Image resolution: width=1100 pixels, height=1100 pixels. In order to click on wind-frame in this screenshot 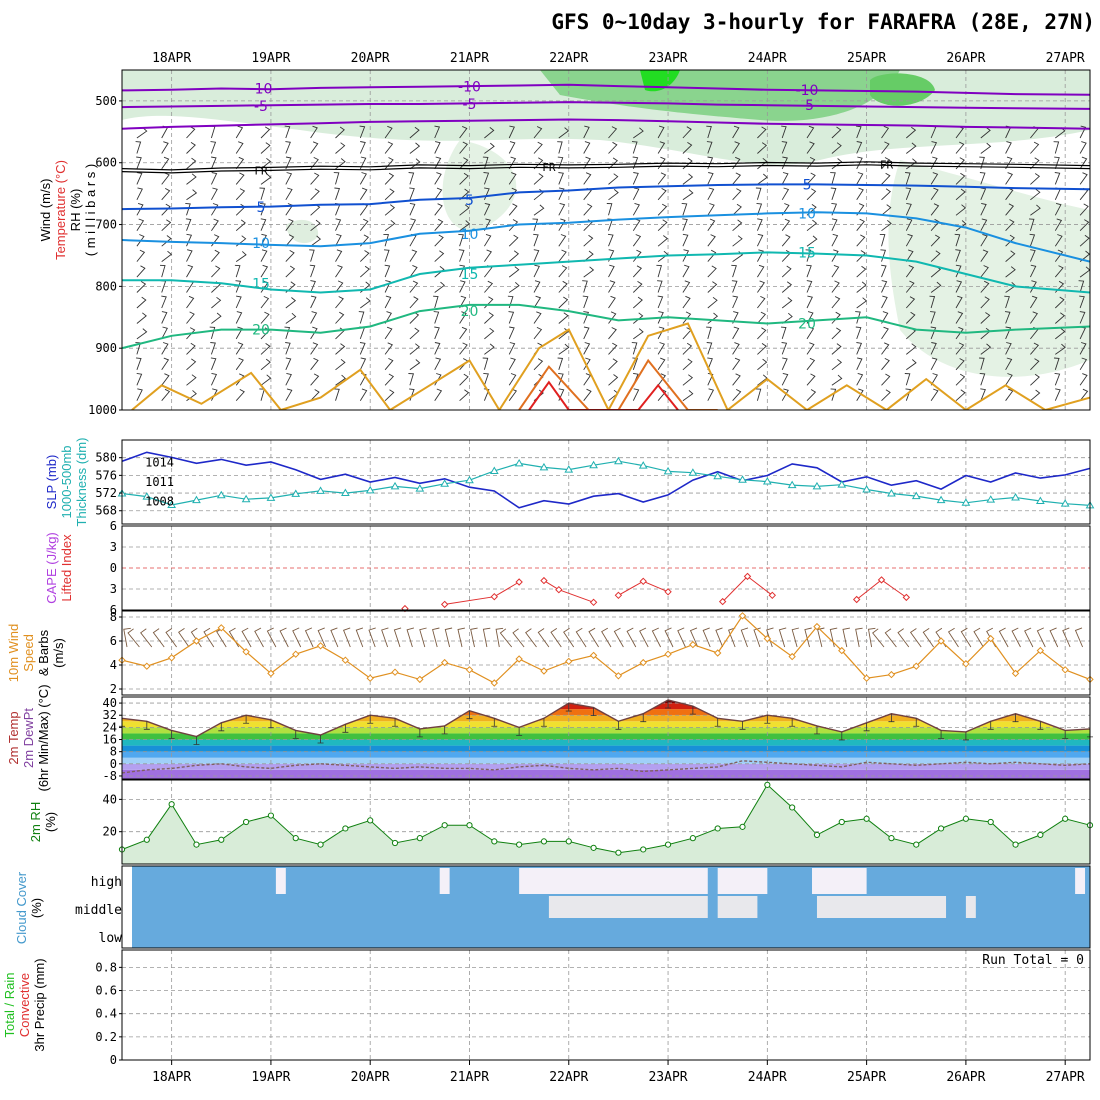, I will do `click(606, 653)`.